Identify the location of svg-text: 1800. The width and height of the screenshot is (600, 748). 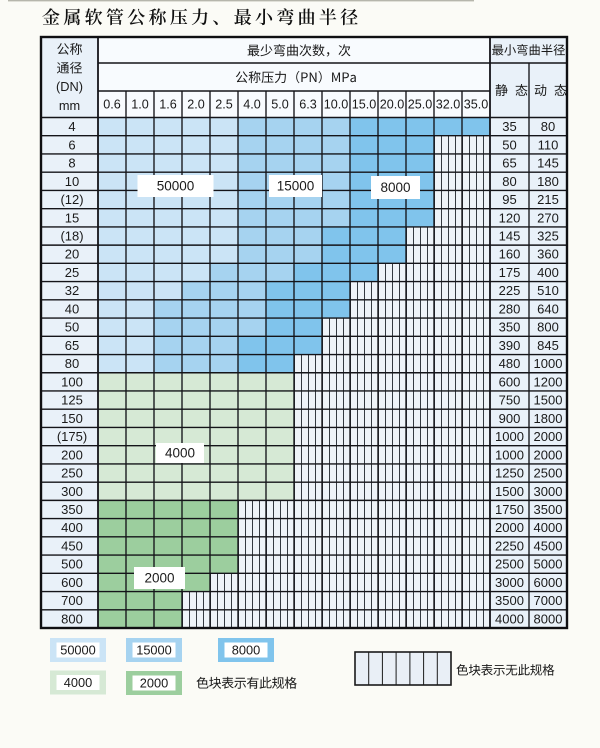
(548, 418).